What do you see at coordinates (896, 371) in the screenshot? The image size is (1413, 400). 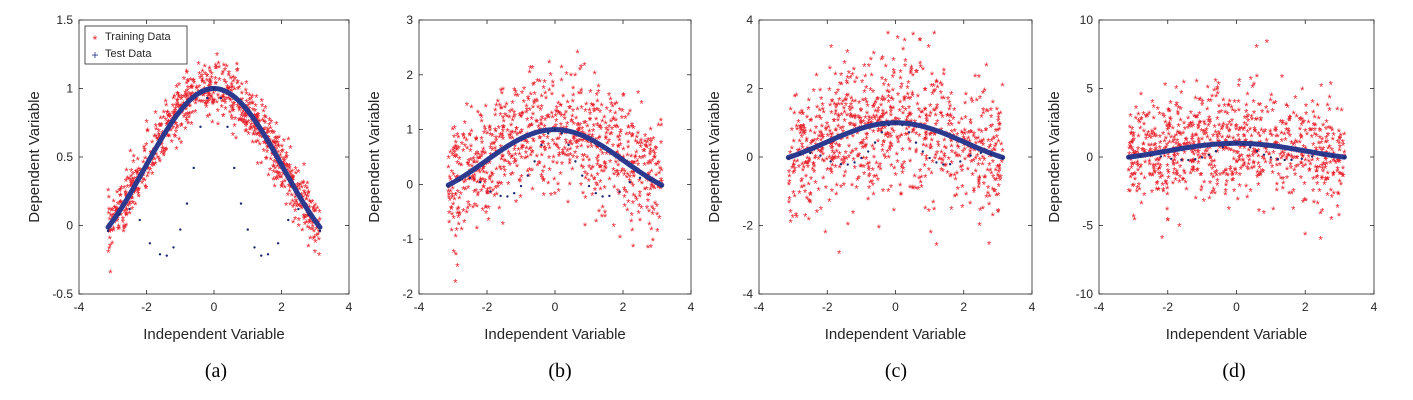 I see `caption-c: (c)` at bounding box center [896, 371].